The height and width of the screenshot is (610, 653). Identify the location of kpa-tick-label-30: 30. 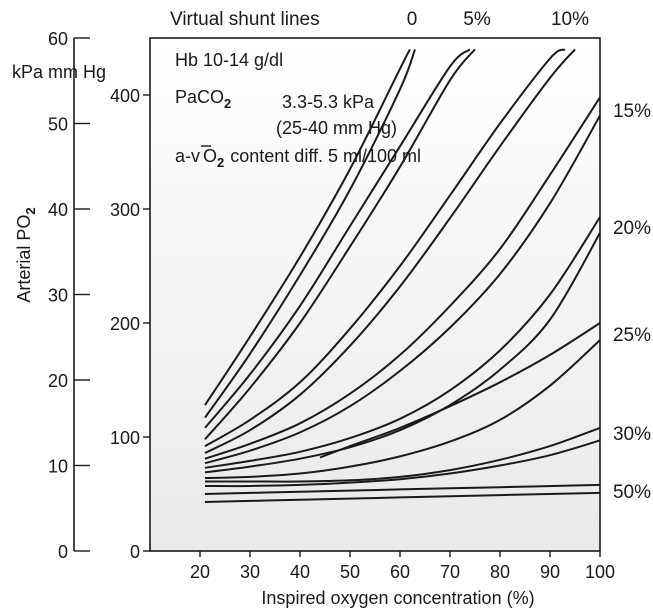
(58, 296).